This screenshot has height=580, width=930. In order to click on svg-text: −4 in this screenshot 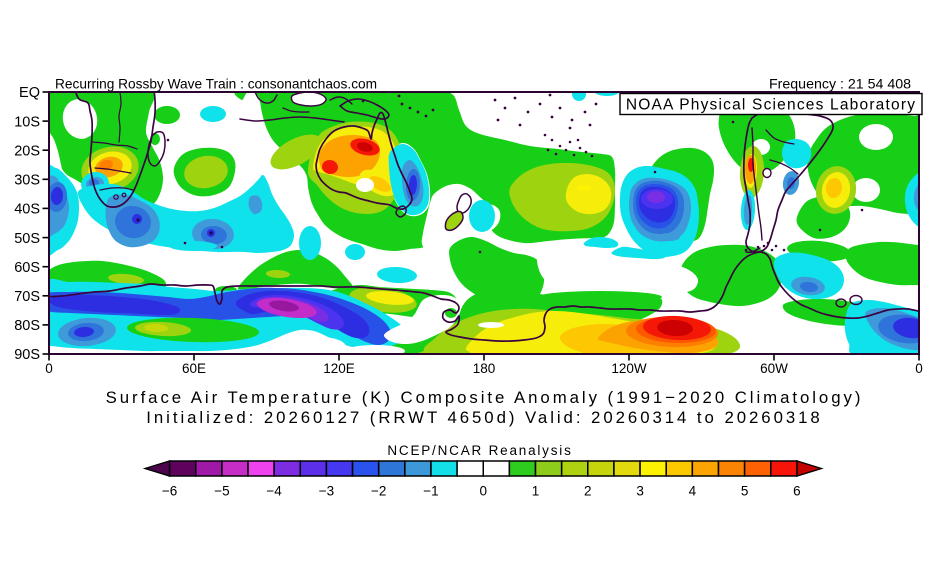, I will do `click(274, 491)`.